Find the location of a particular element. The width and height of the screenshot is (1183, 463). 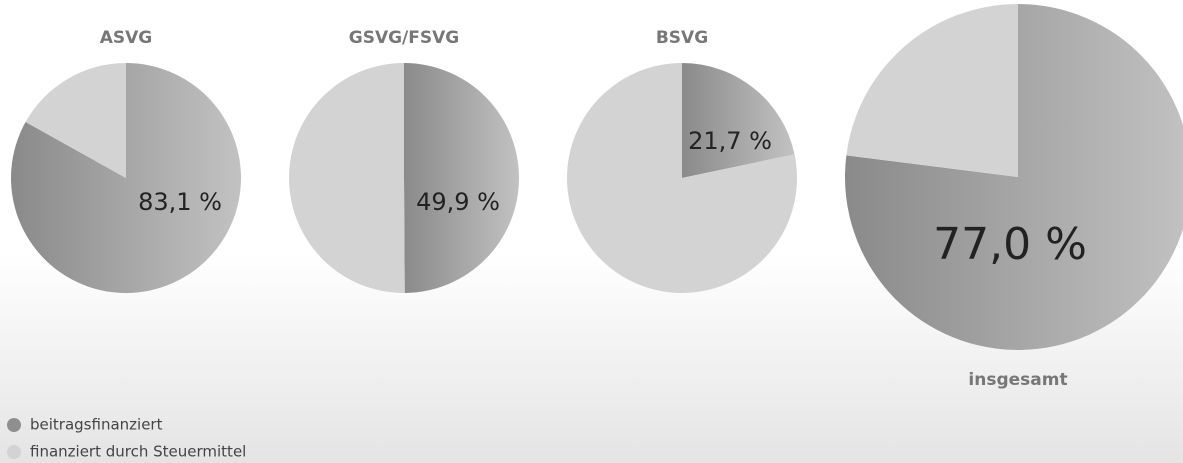

value-label: 83,1 % is located at coordinates (180, 202).